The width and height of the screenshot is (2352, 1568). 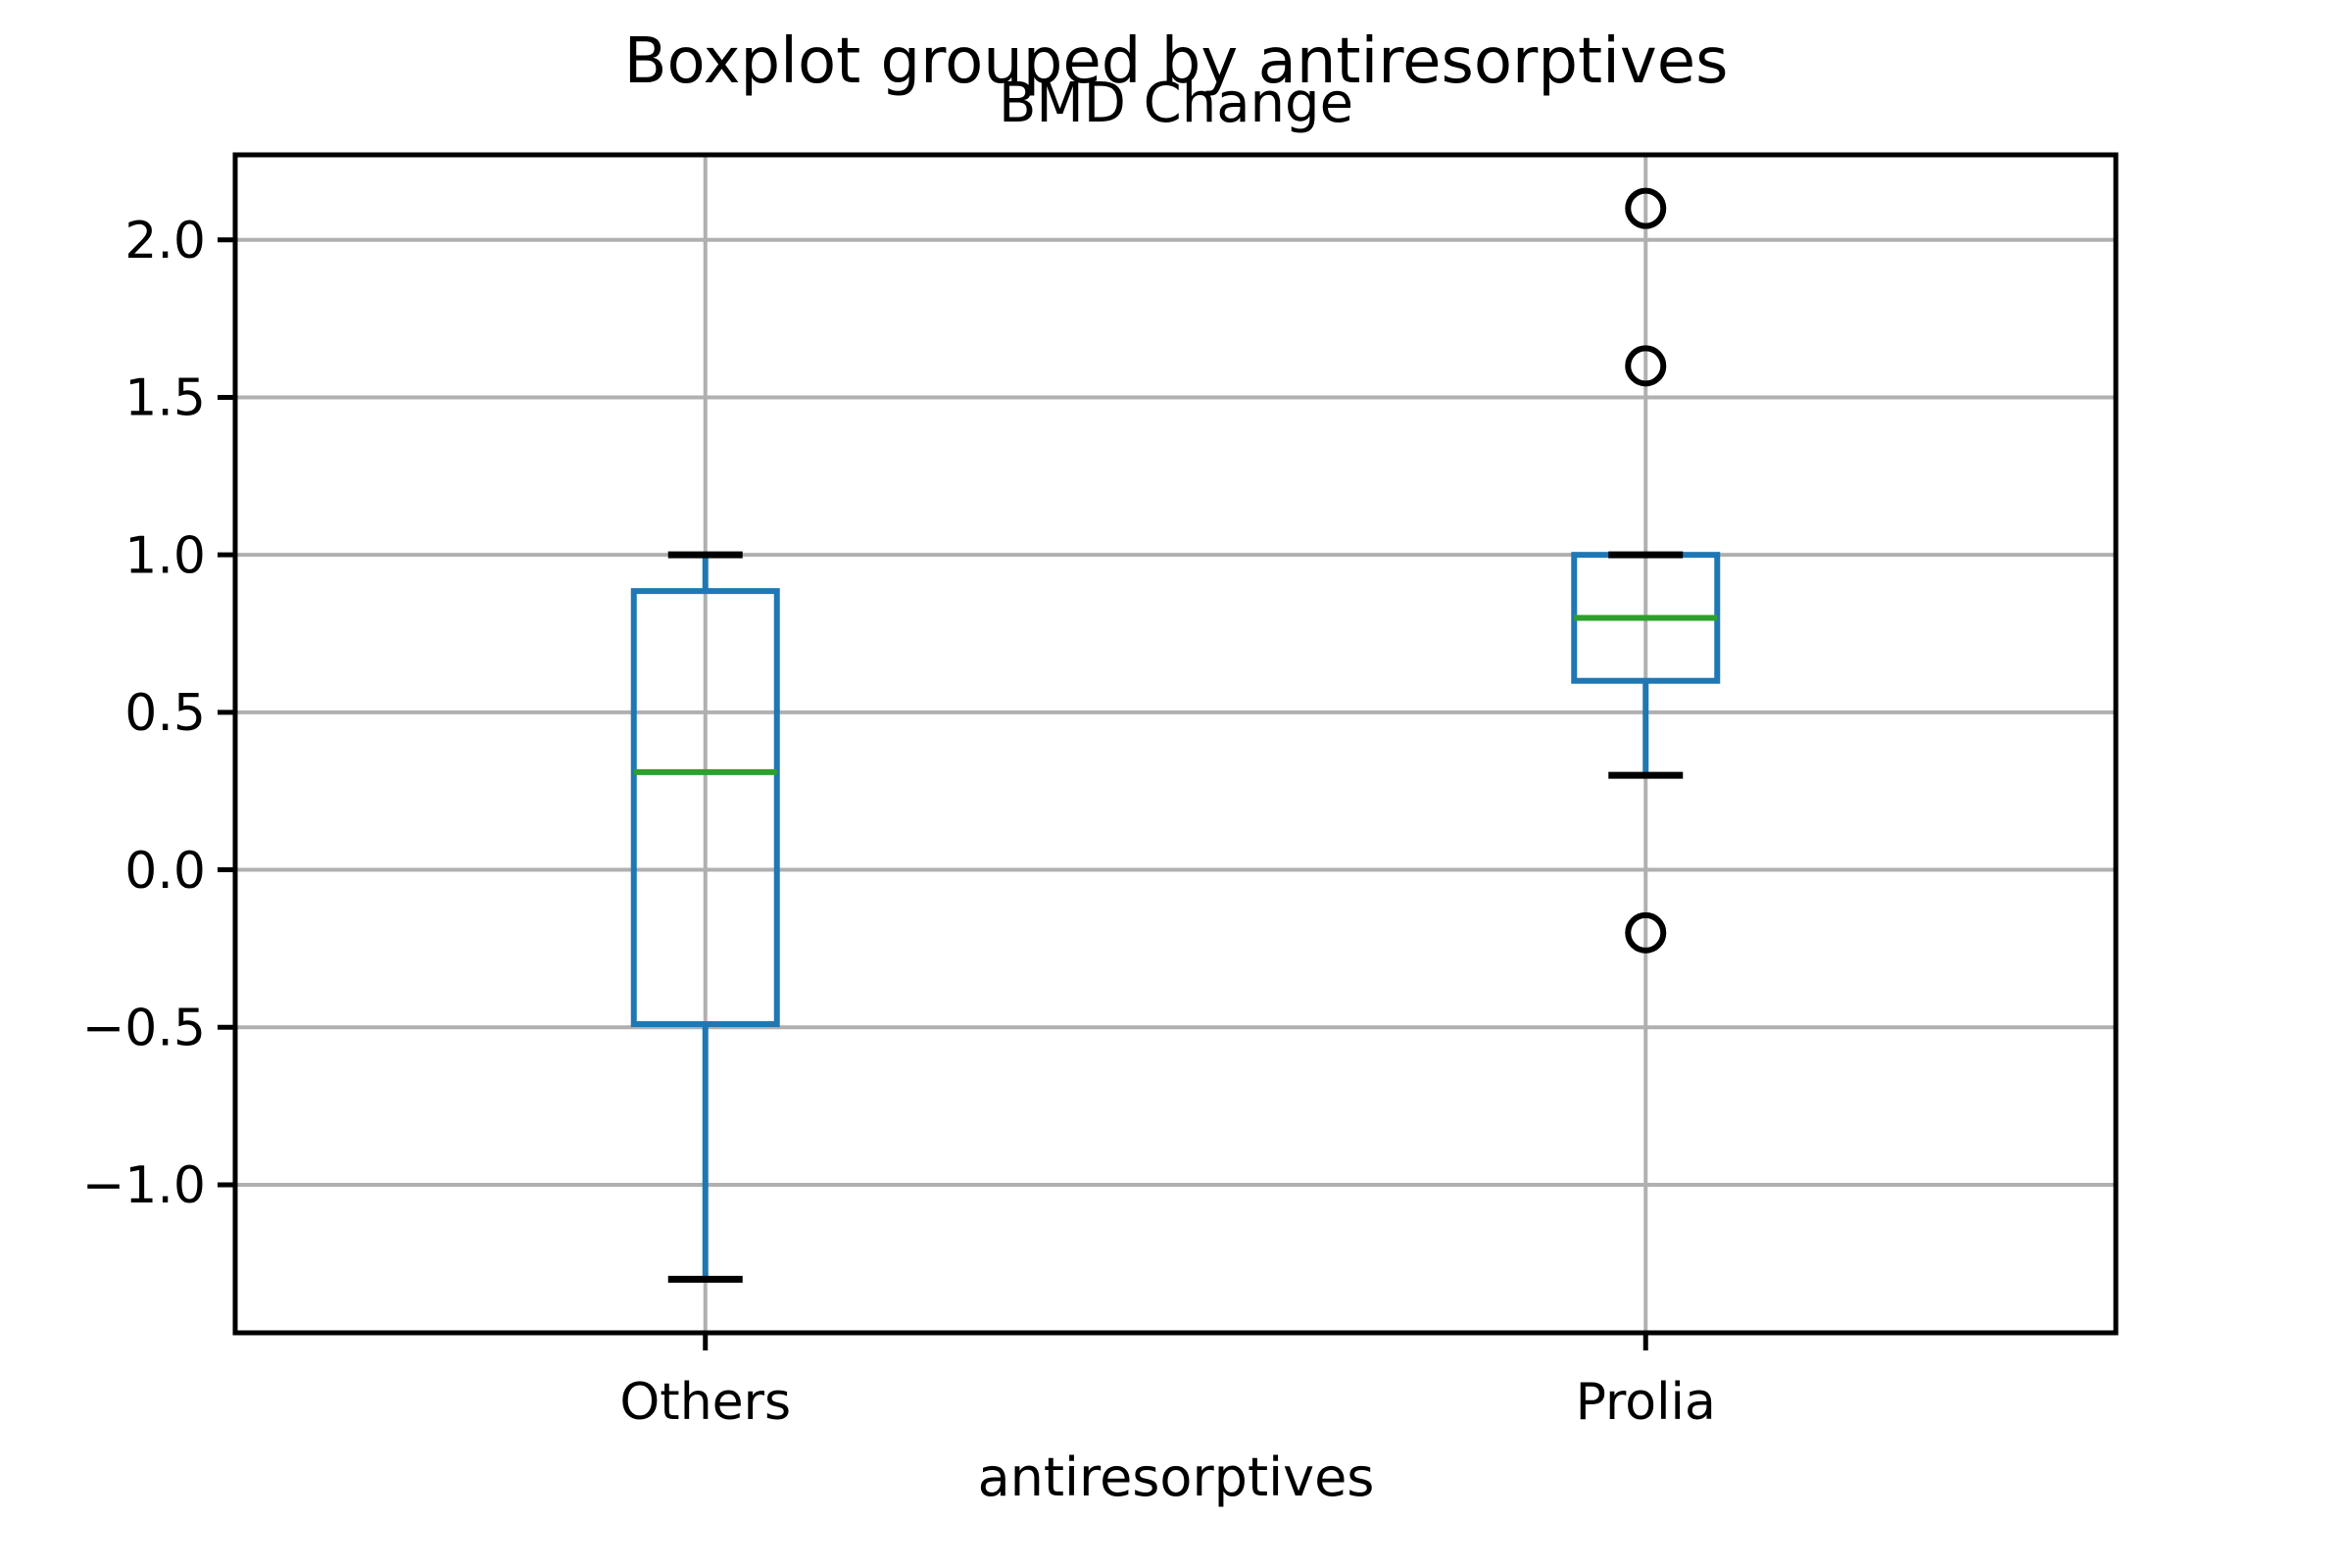 What do you see at coordinates (165, 713) in the screenshot?
I see `y-tick-label: 0.5` at bounding box center [165, 713].